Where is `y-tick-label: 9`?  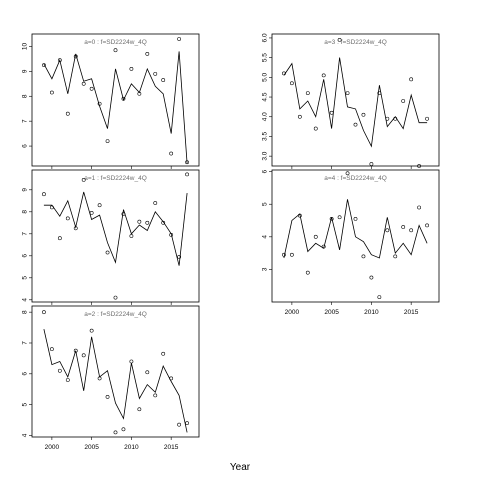 y-tick-label: 9 is located at coordinates (25, 71).